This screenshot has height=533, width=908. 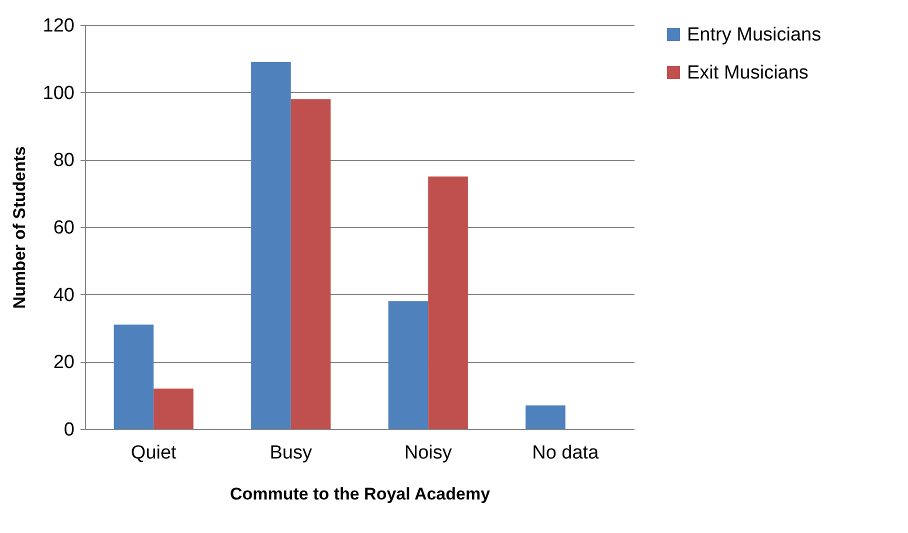 I want to click on y-tick-label: 40, so click(x=63, y=295).